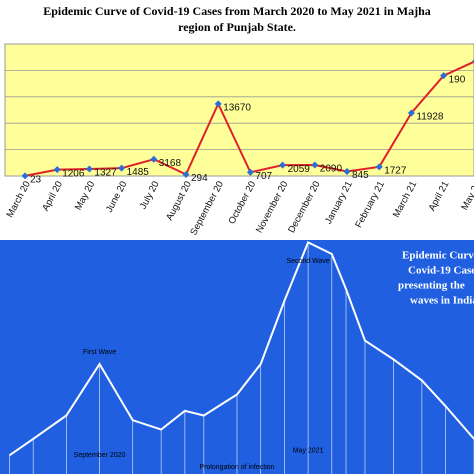 This screenshot has width=474, height=474. I want to click on annotation: September 2020, so click(100, 455).